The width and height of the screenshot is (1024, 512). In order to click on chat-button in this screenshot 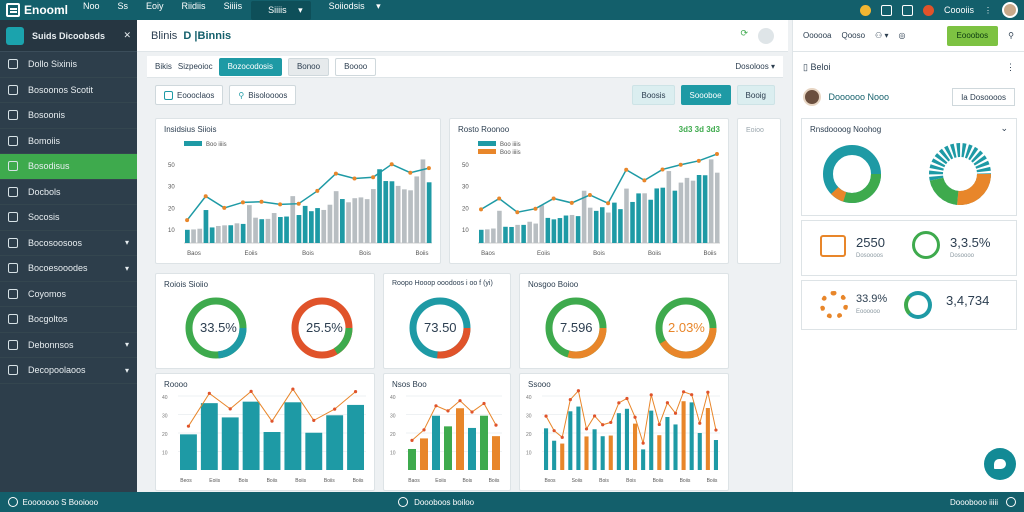, I will do `click(1000, 464)`.